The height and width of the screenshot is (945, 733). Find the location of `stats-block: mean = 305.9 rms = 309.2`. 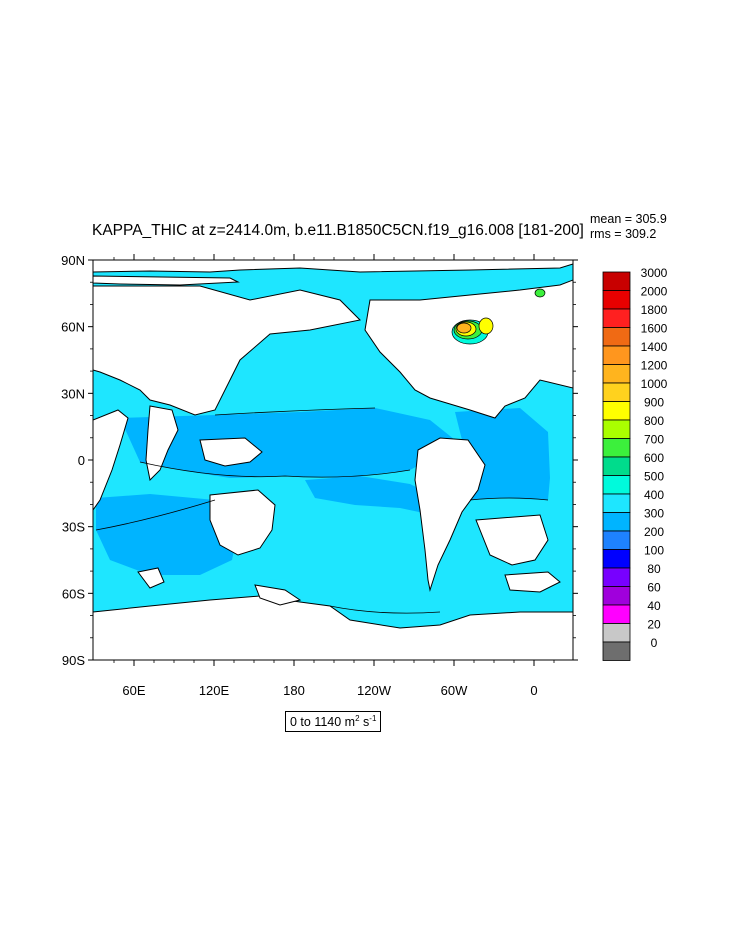

stats-block: mean = 305.9 rms = 309.2 is located at coordinates (628, 227).